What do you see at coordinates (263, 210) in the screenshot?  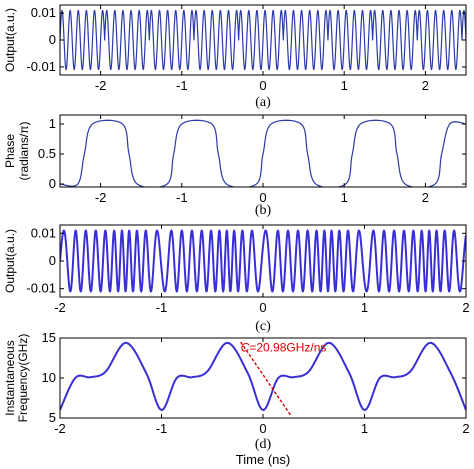 I see `panel-label: (b)` at bounding box center [263, 210].